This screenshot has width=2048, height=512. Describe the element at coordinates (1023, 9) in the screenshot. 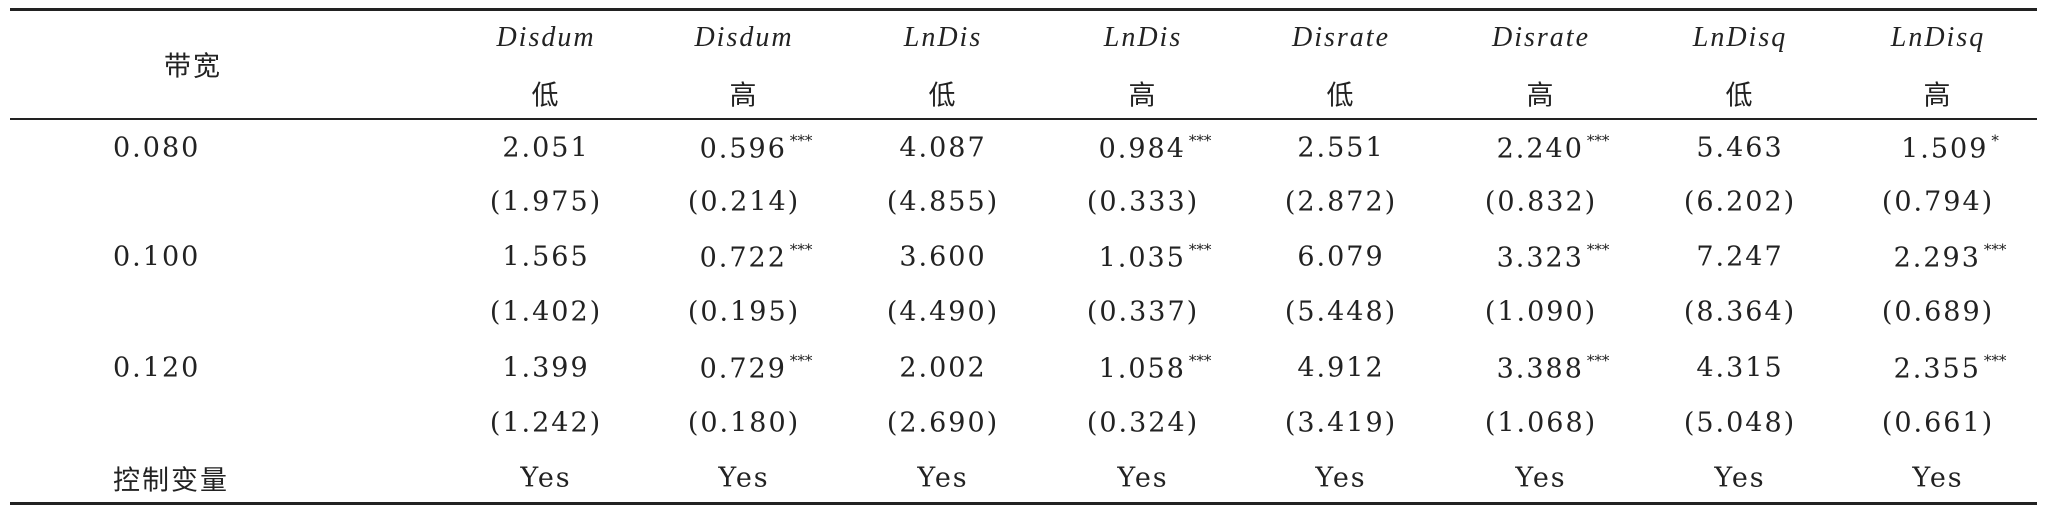

I see `top-rule` at that location.